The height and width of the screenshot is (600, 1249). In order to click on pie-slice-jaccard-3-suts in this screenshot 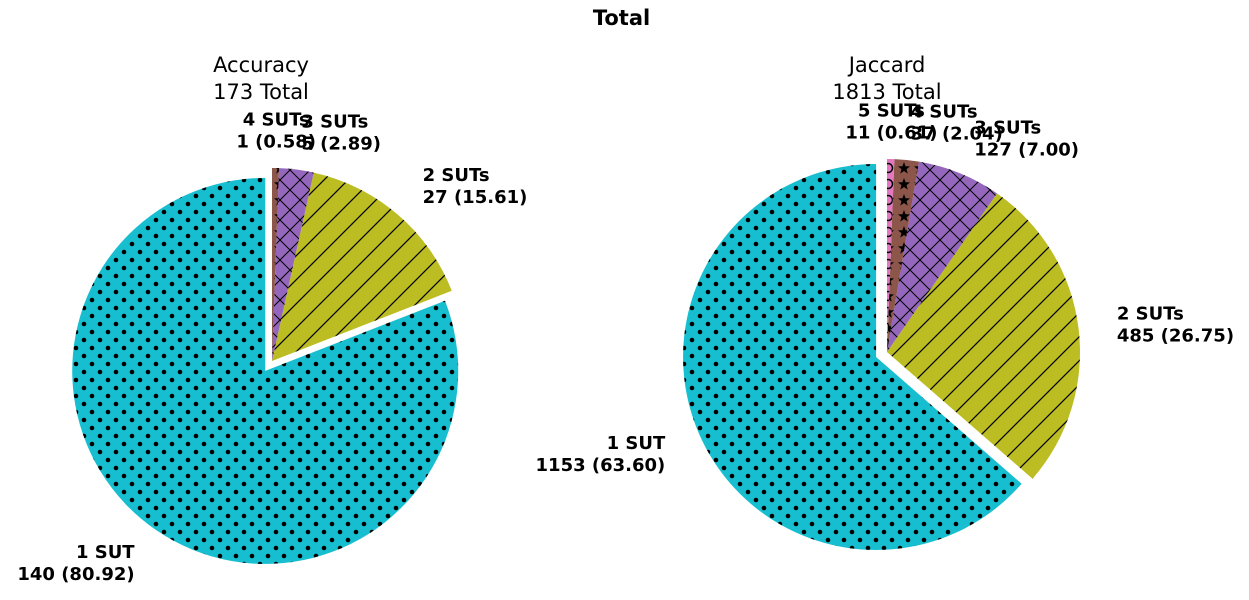, I will do `click(942, 256)`.